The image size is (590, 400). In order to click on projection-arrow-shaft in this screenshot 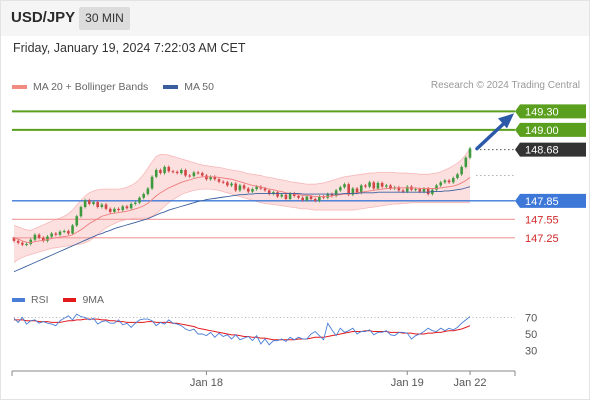, I will do `click(491, 135)`.